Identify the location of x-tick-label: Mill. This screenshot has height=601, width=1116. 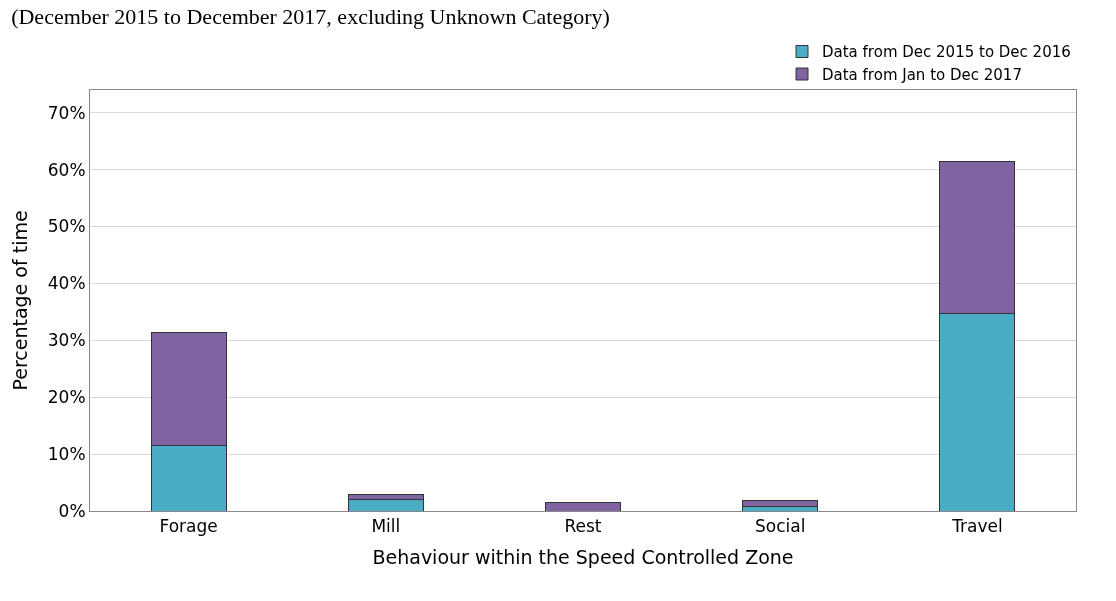
(386, 526).